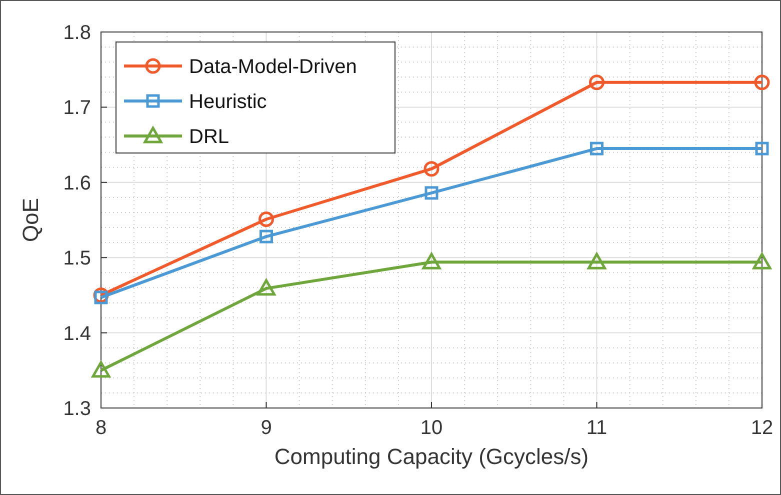 The height and width of the screenshot is (495, 781). What do you see at coordinates (77, 183) in the screenshot?
I see `y-tick-label: 1.6` at bounding box center [77, 183].